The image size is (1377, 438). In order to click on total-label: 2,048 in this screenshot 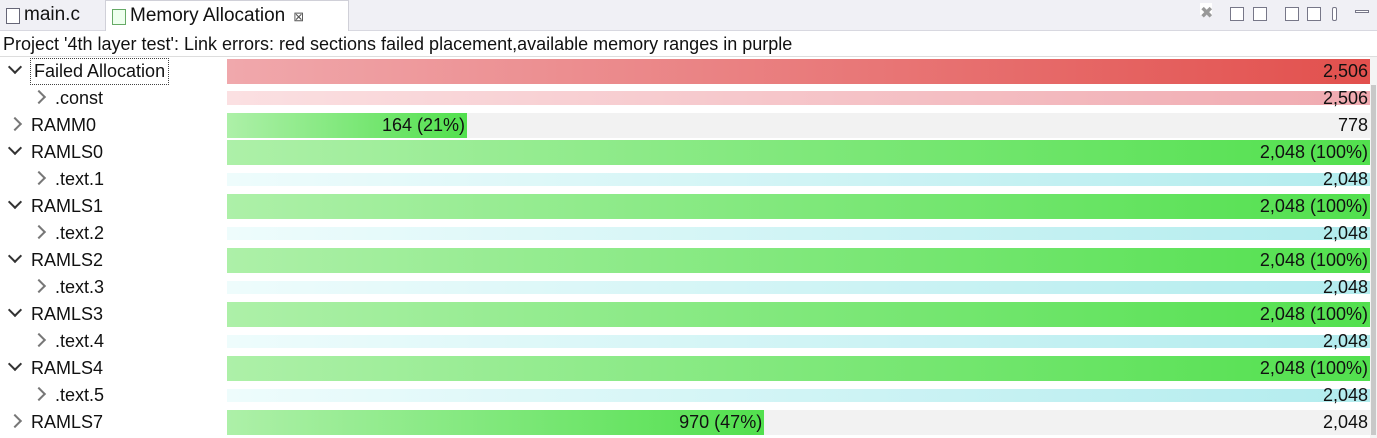, I will do `click(1345, 422)`.